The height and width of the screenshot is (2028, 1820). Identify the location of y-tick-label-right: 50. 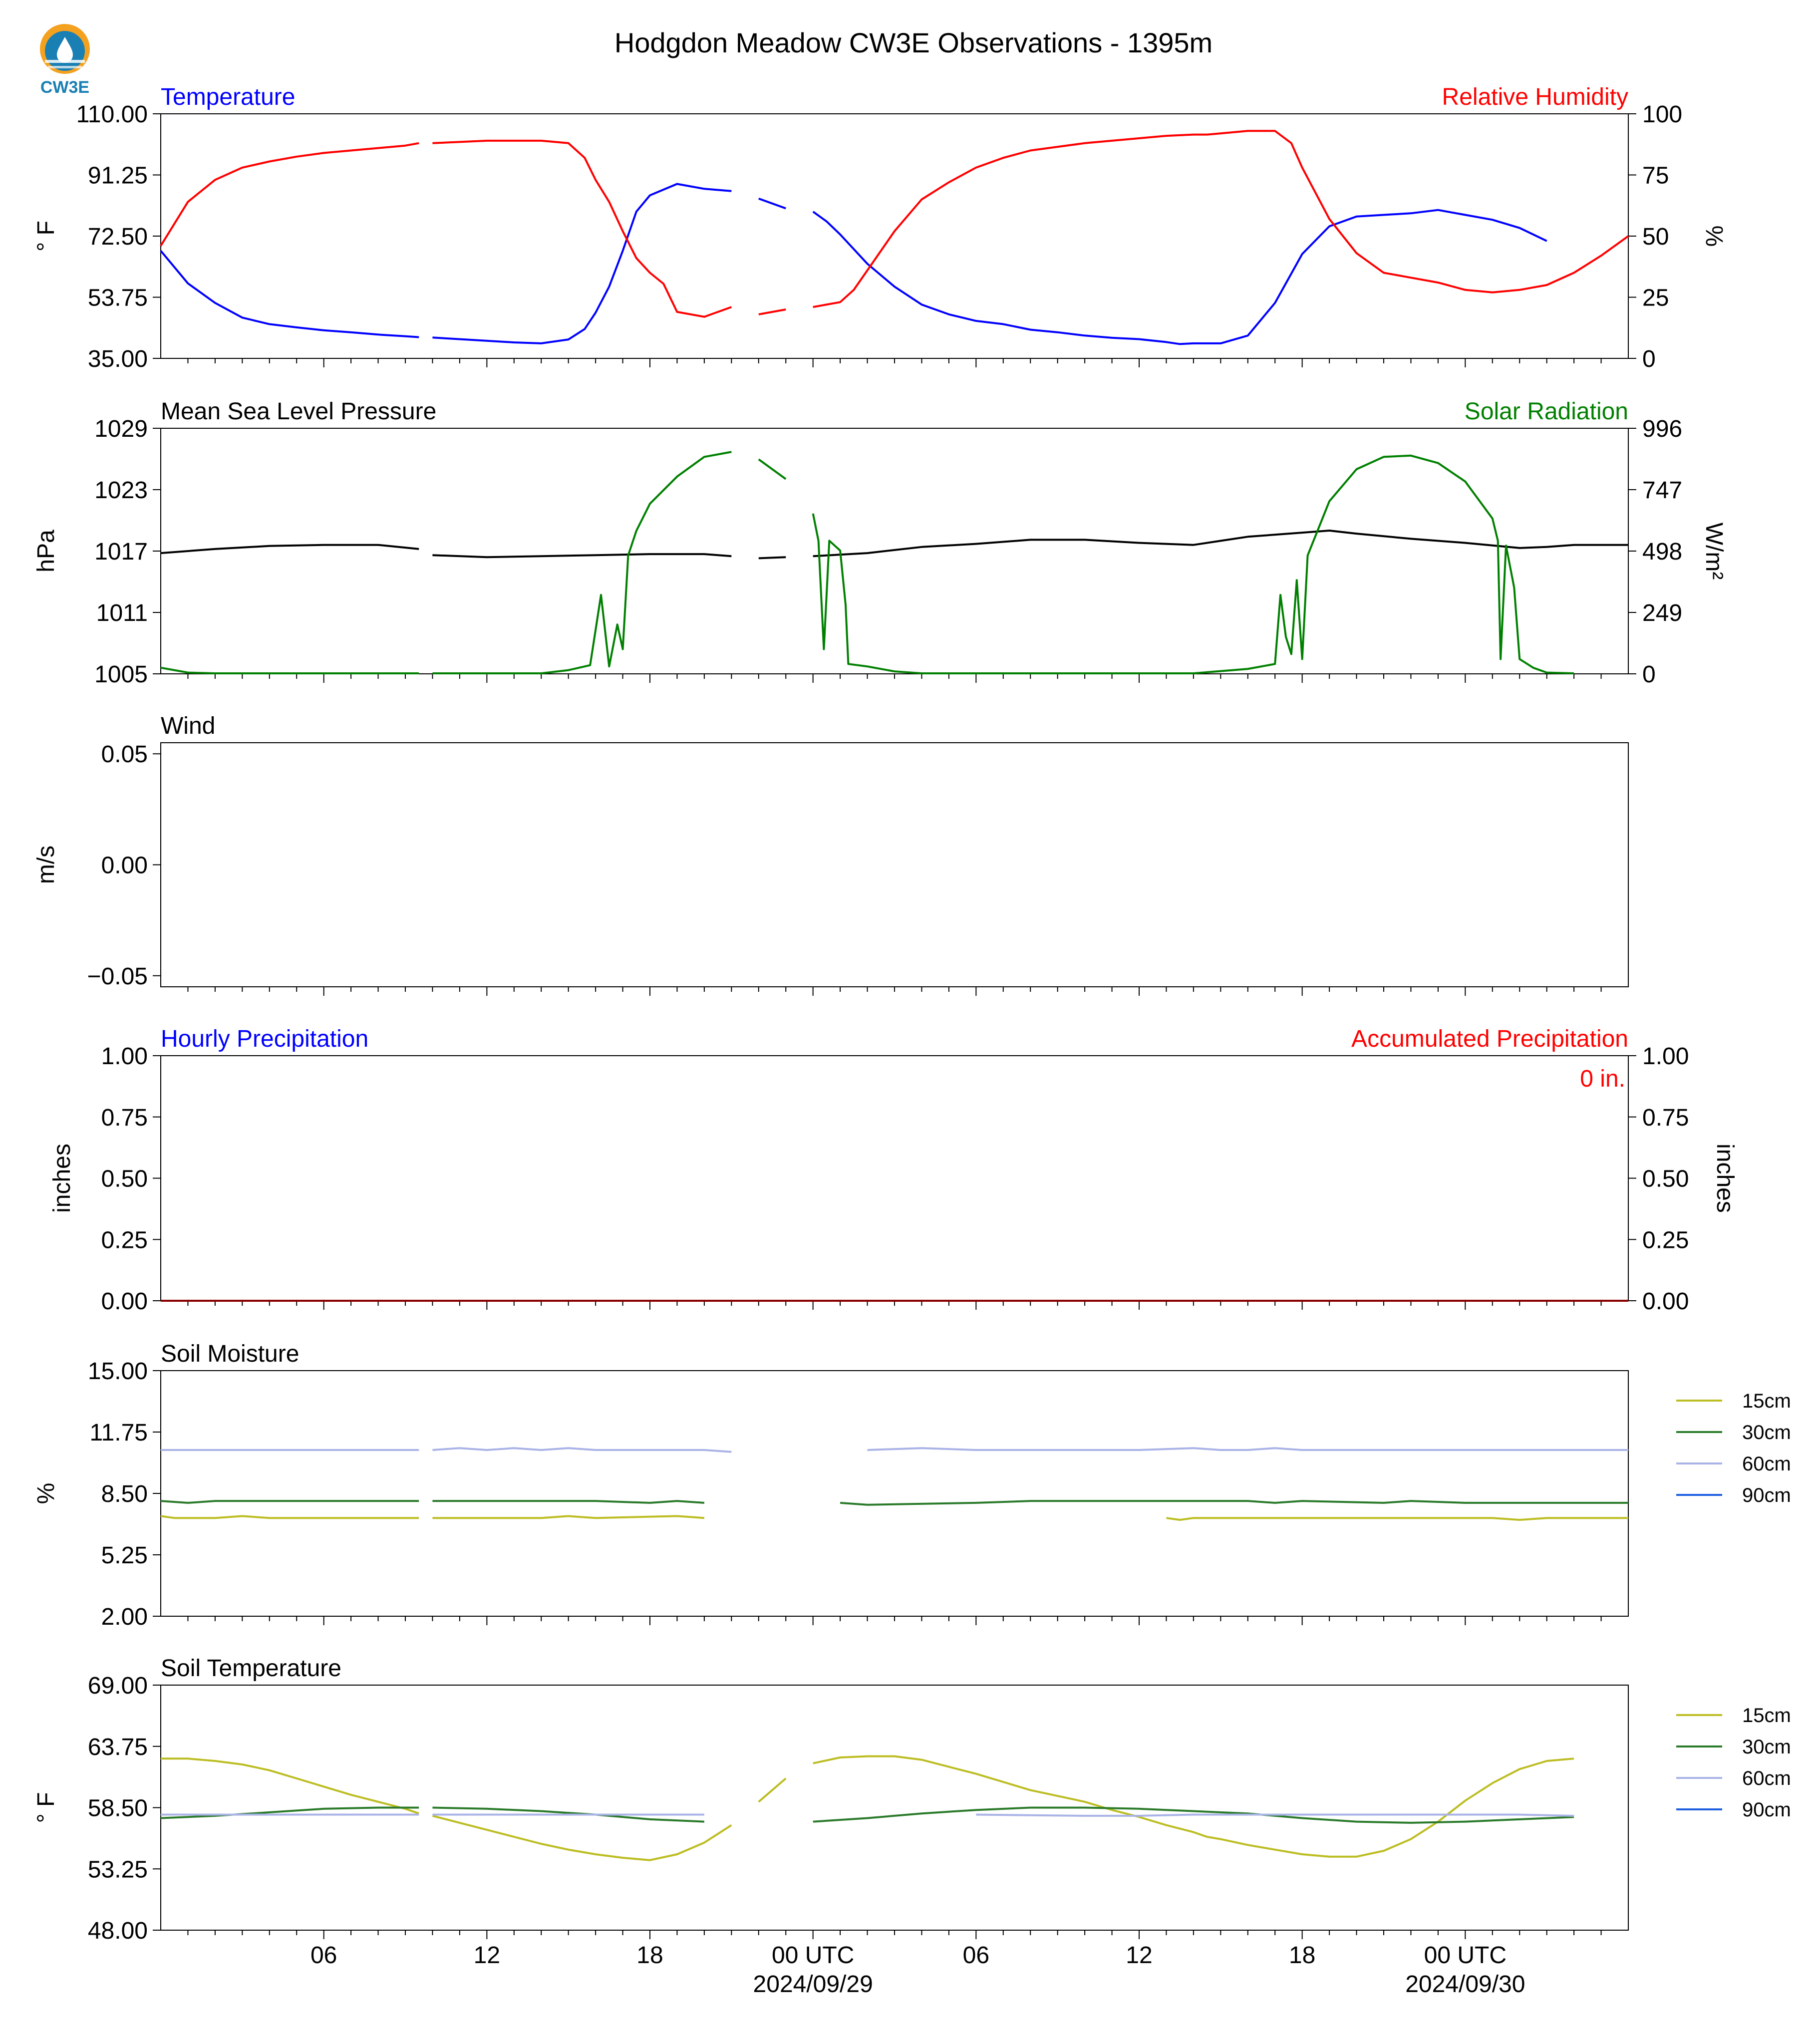
(1655, 237).